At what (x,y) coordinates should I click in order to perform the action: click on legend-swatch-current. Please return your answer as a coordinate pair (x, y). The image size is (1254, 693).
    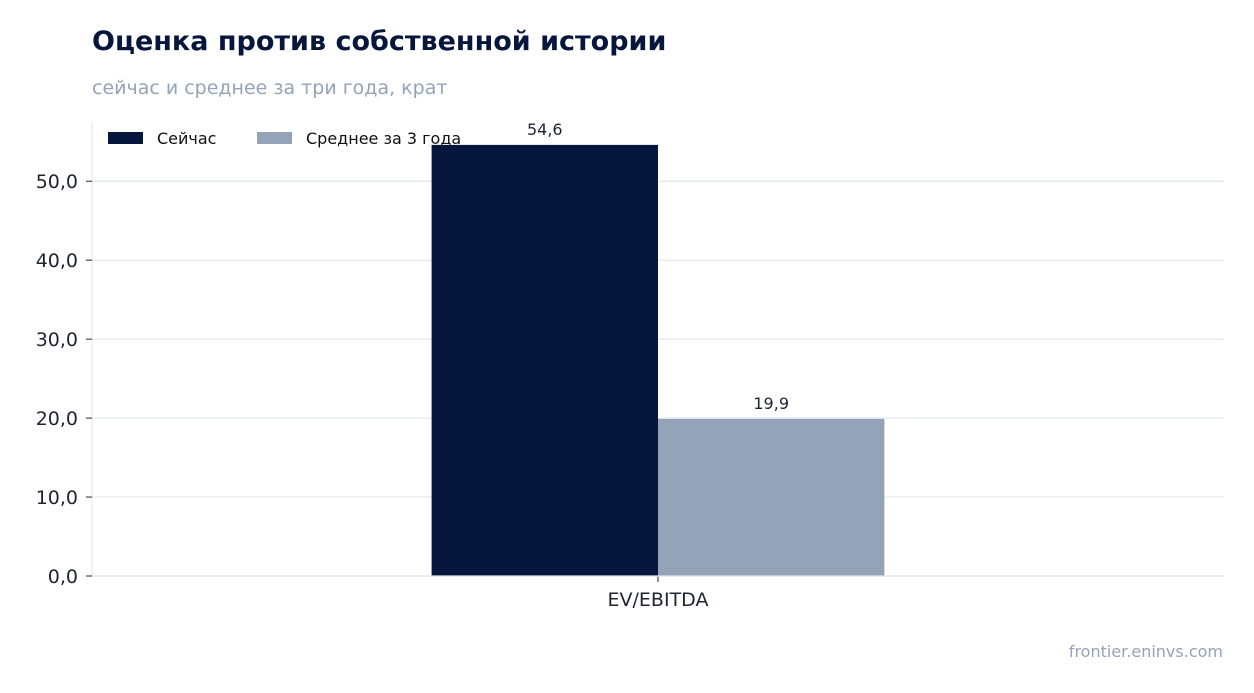
    Looking at the image, I should click on (125, 138).